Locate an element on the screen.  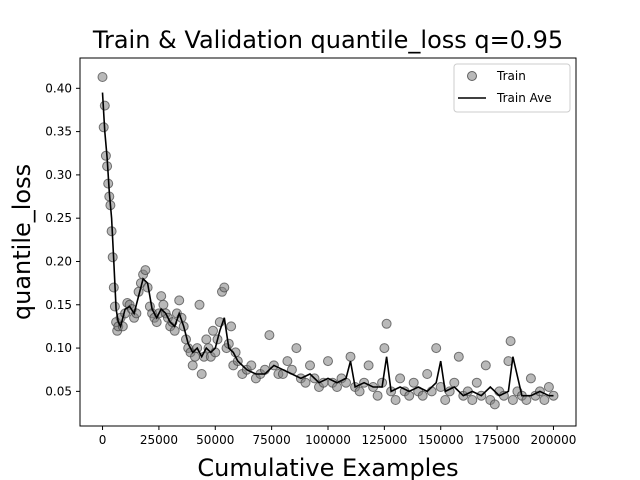
x-tick-label: 150000 is located at coordinates (441, 440).